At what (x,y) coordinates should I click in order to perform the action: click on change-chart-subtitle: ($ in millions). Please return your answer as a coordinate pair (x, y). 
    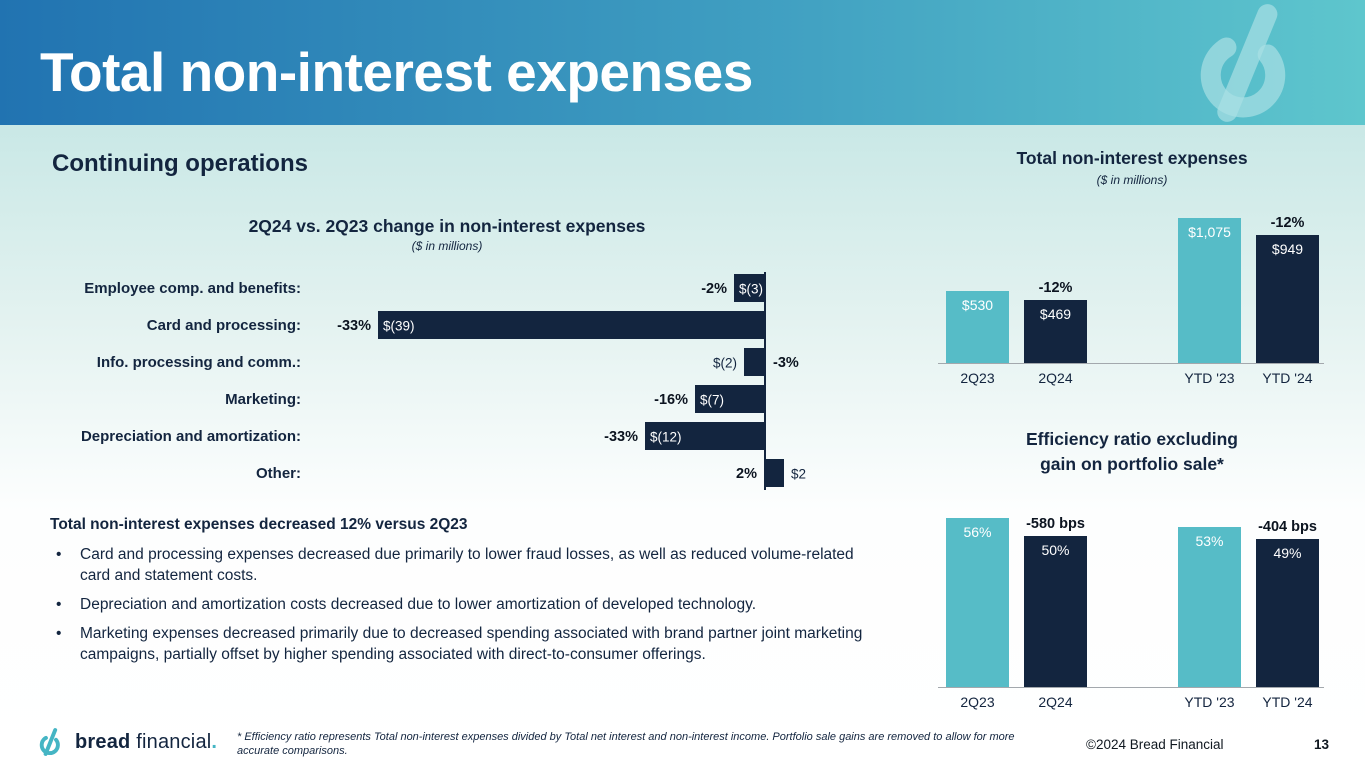
    Looking at the image, I should click on (447, 246).